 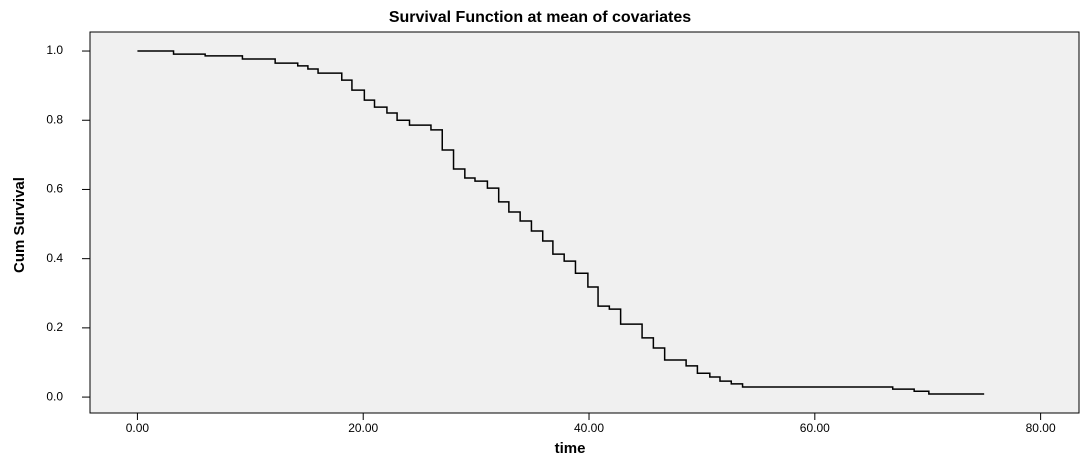 What do you see at coordinates (54, 396) in the screenshot?
I see `y-tick-label: 0.0` at bounding box center [54, 396].